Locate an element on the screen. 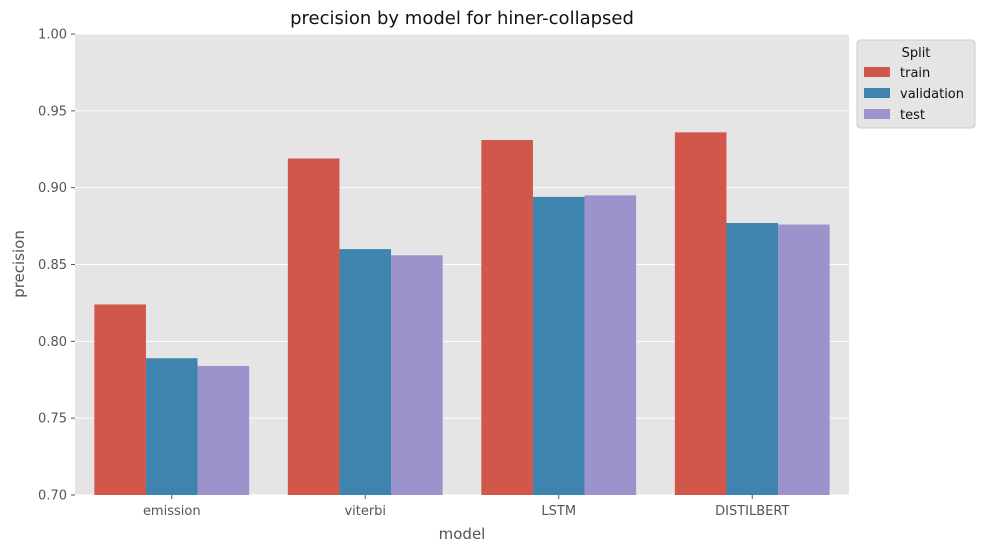 This screenshot has height=552, width=984. bar-train-viterbi is located at coordinates (313, 326).